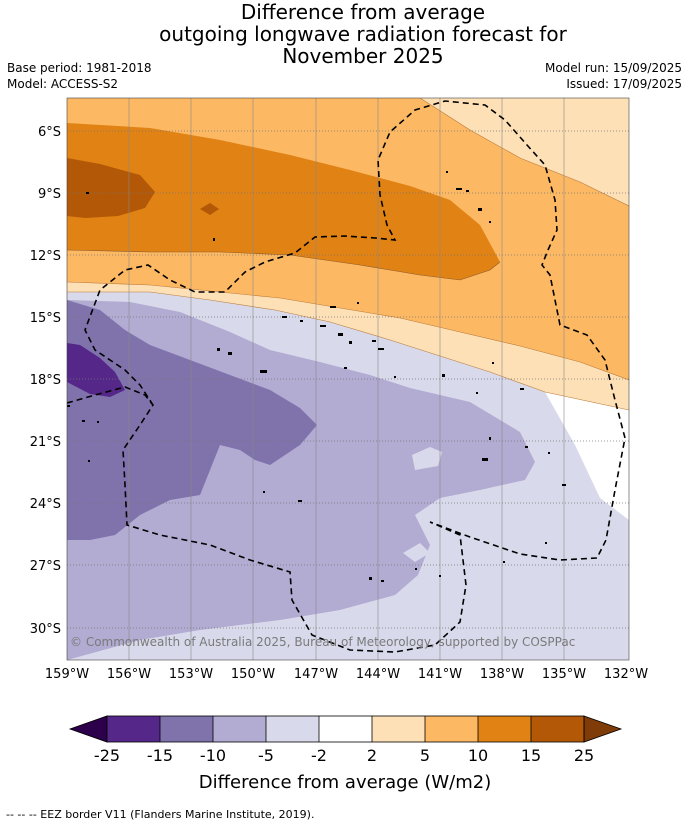 The height and width of the screenshot is (827, 690). What do you see at coordinates (372, 755) in the screenshot?
I see `colorbar-tick: 2` at bounding box center [372, 755].